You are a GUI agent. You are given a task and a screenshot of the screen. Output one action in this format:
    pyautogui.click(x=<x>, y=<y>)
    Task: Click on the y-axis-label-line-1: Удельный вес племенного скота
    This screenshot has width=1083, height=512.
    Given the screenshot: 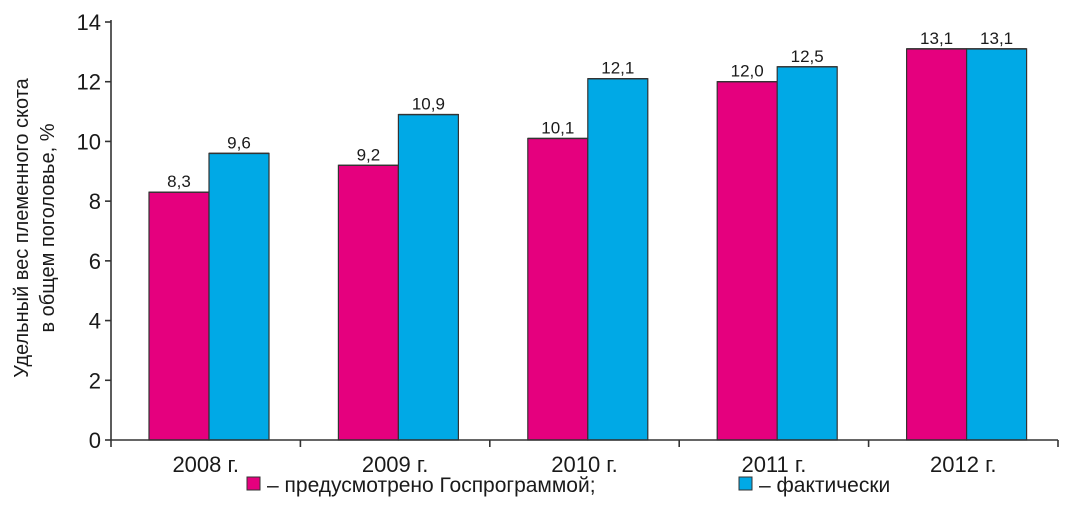 What is the action you would take?
    pyautogui.click(x=22, y=227)
    